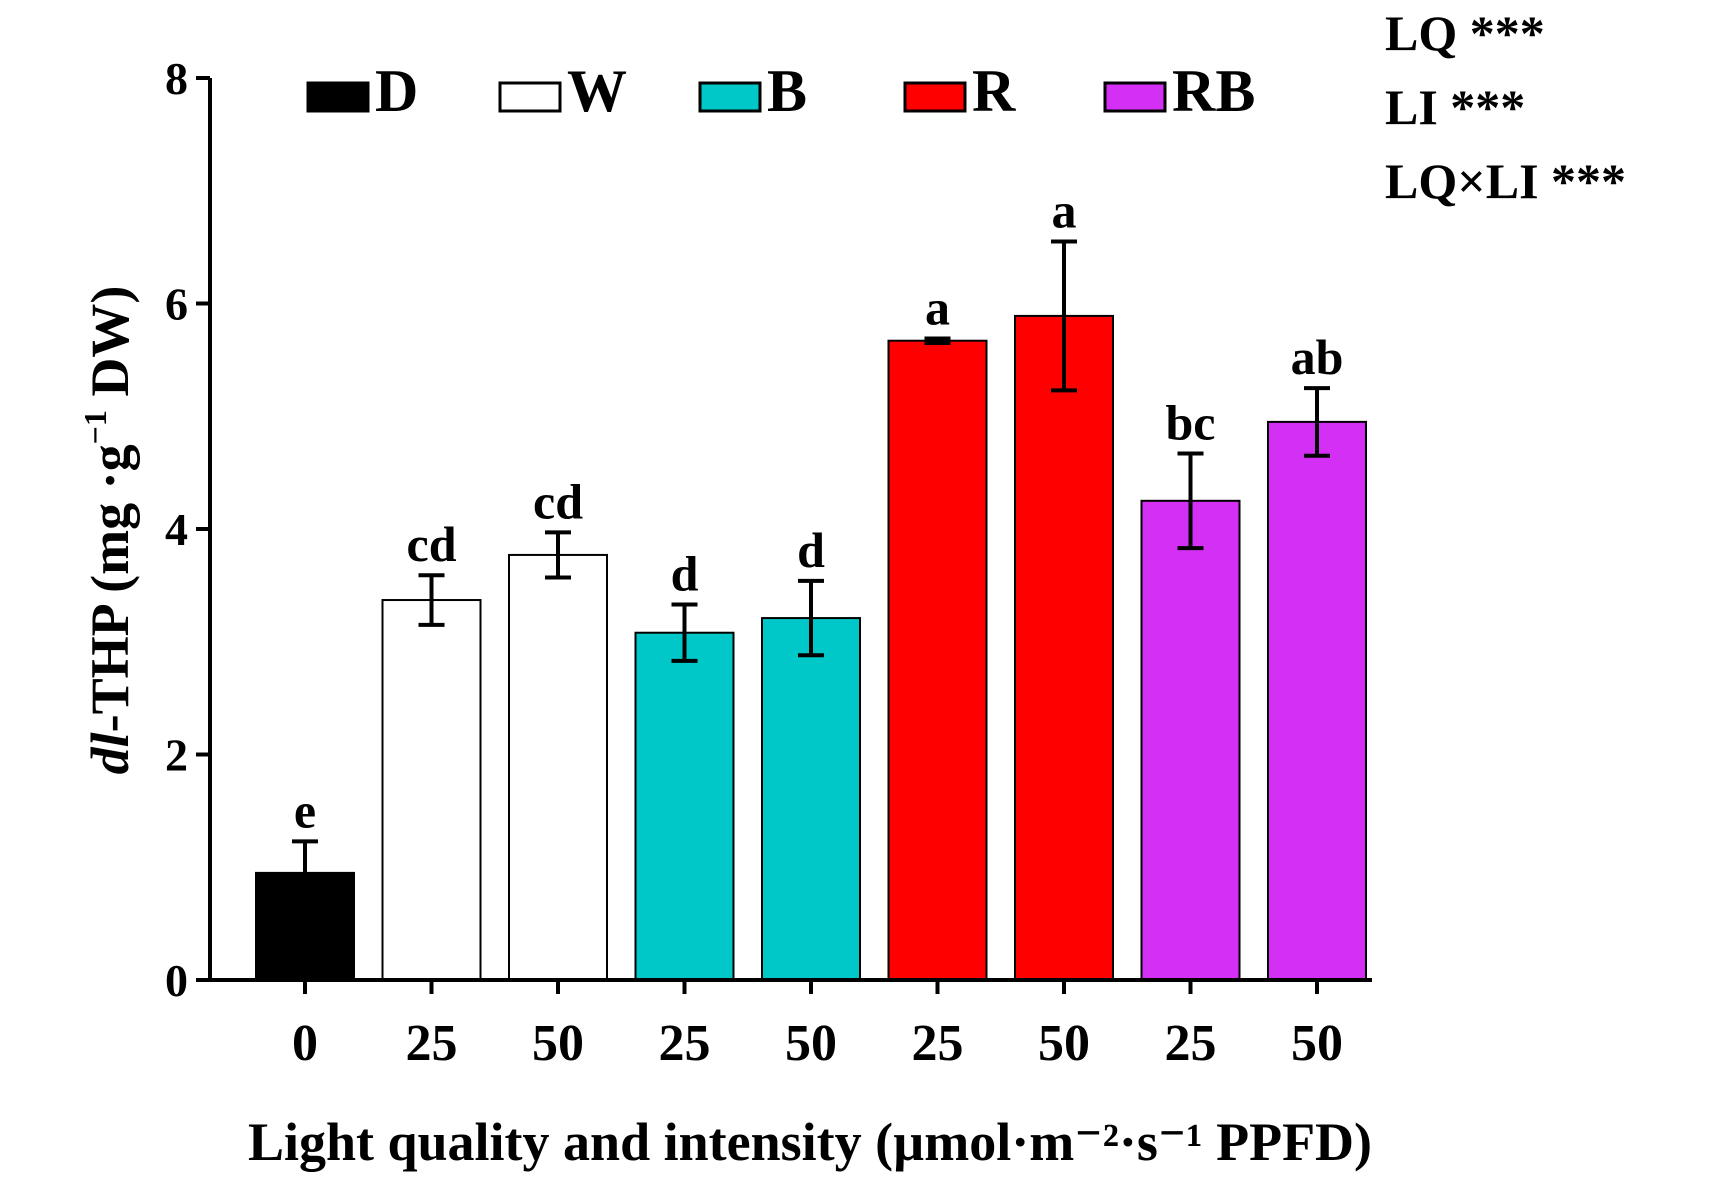 The image size is (1712, 1190). Describe the element at coordinates (1191, 422) in the screenshot. I see `significance-letter-7: bc` at that location.